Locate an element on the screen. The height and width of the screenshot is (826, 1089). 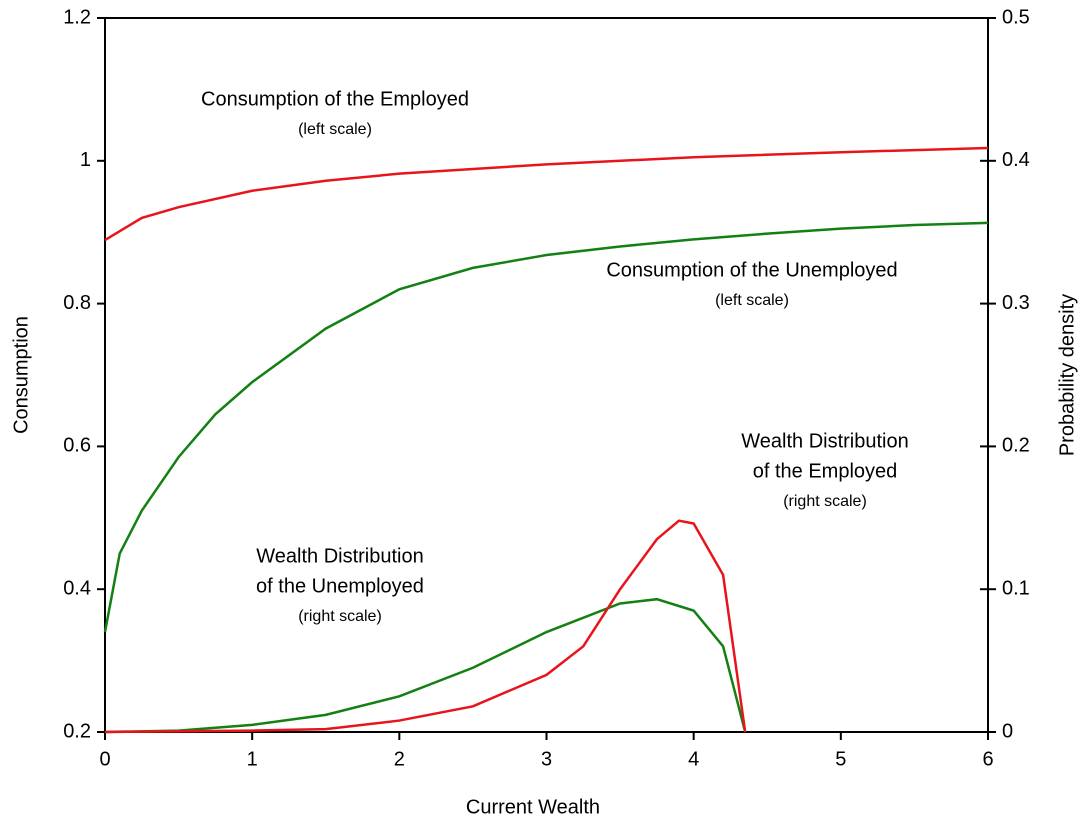
x-tick-label: 3 is located at coordinates (546, 759).